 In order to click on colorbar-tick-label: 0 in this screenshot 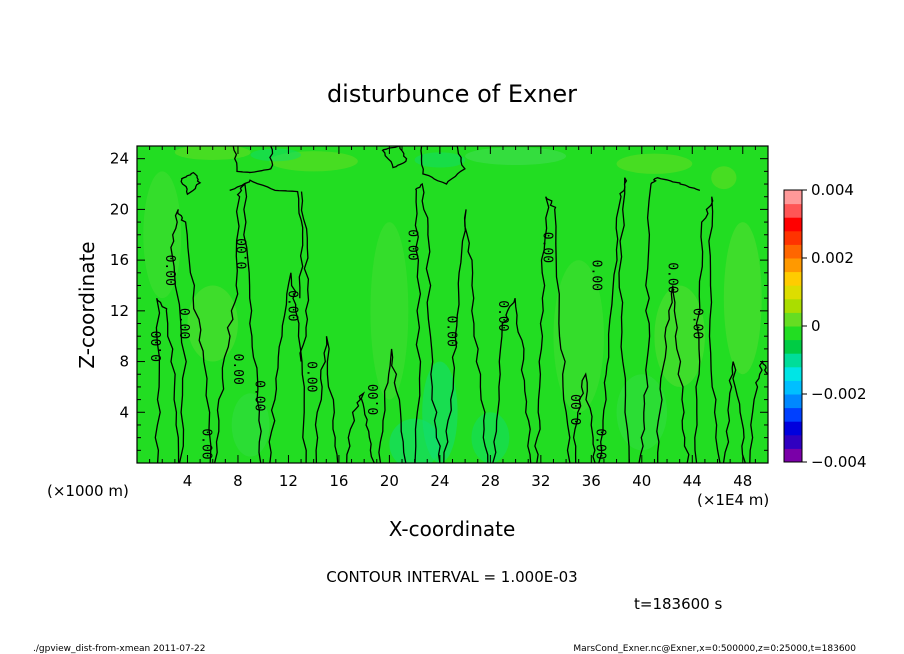, I will do `click(816, 326)`.